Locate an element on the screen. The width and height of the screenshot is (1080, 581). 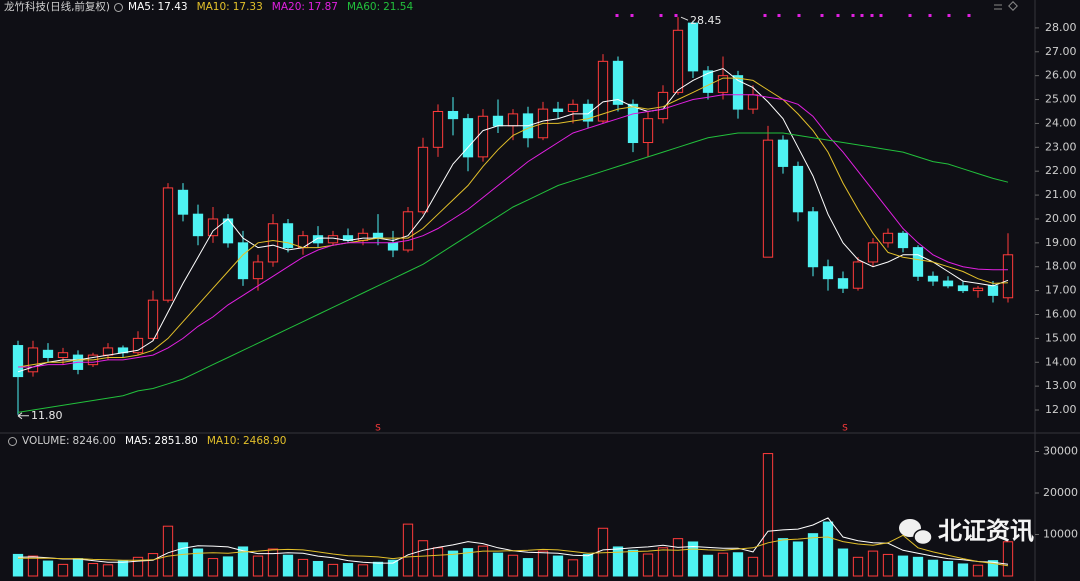
legend-value: 17.87 is located at coordinates (322, 7).